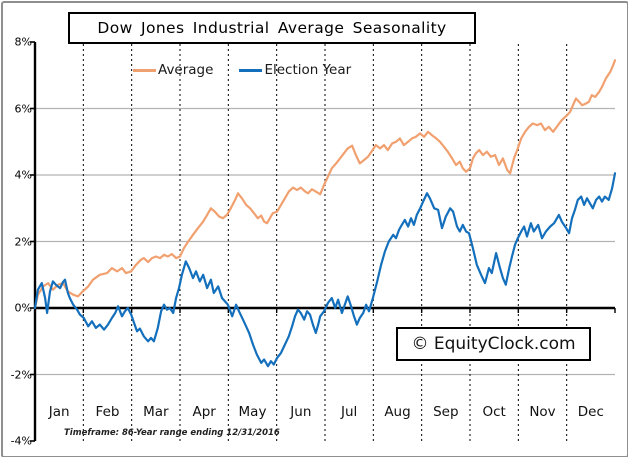  What do you see at coordinates (252, 412) in the screenshot?
I see `month-label-may: May` at bounding box center [252, 412].